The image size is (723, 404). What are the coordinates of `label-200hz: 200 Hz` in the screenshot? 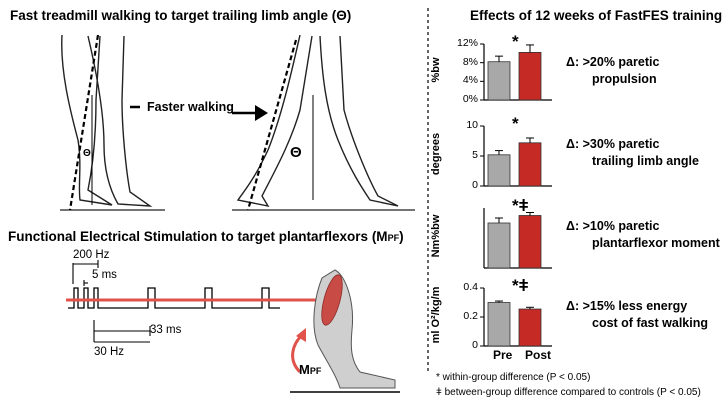 It's located at (91, 255).